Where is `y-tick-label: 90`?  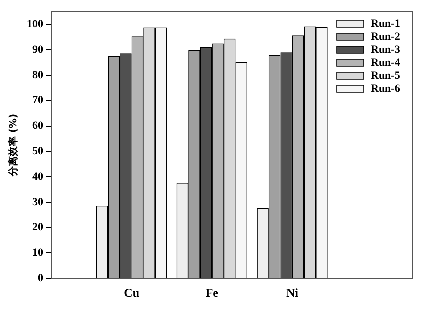 y-tick-label: 90 is located at coordinates (38, 50).